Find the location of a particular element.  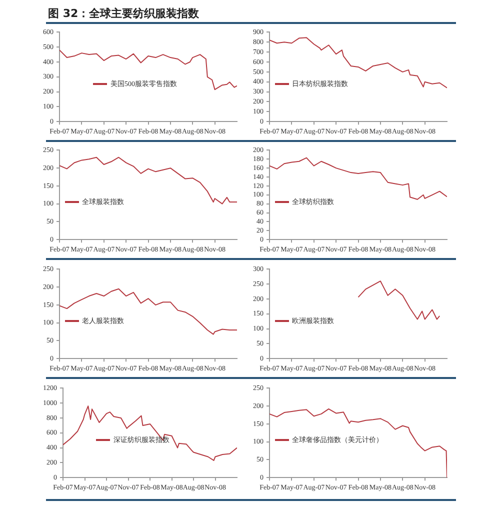

chart-title: 图 32：全球主要纺织服装指数 is located at coordinates (124, 13).